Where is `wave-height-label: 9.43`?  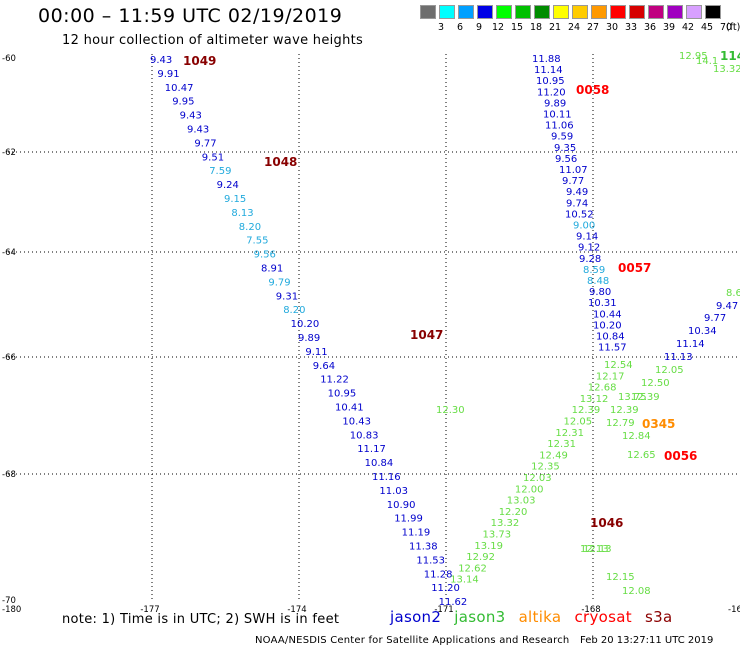 wave-height-label: 9.43 is located at coordinates (198, 130).